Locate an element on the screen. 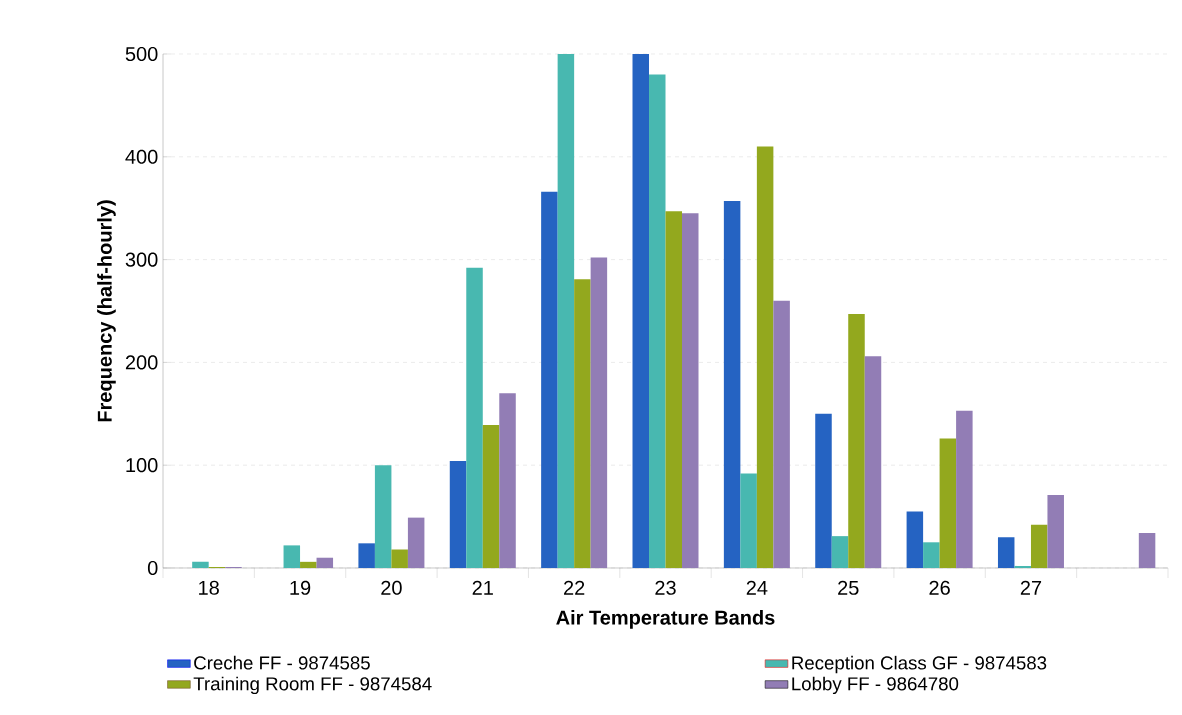  y-tick-label: 300 is located at coordinates (141, 259).